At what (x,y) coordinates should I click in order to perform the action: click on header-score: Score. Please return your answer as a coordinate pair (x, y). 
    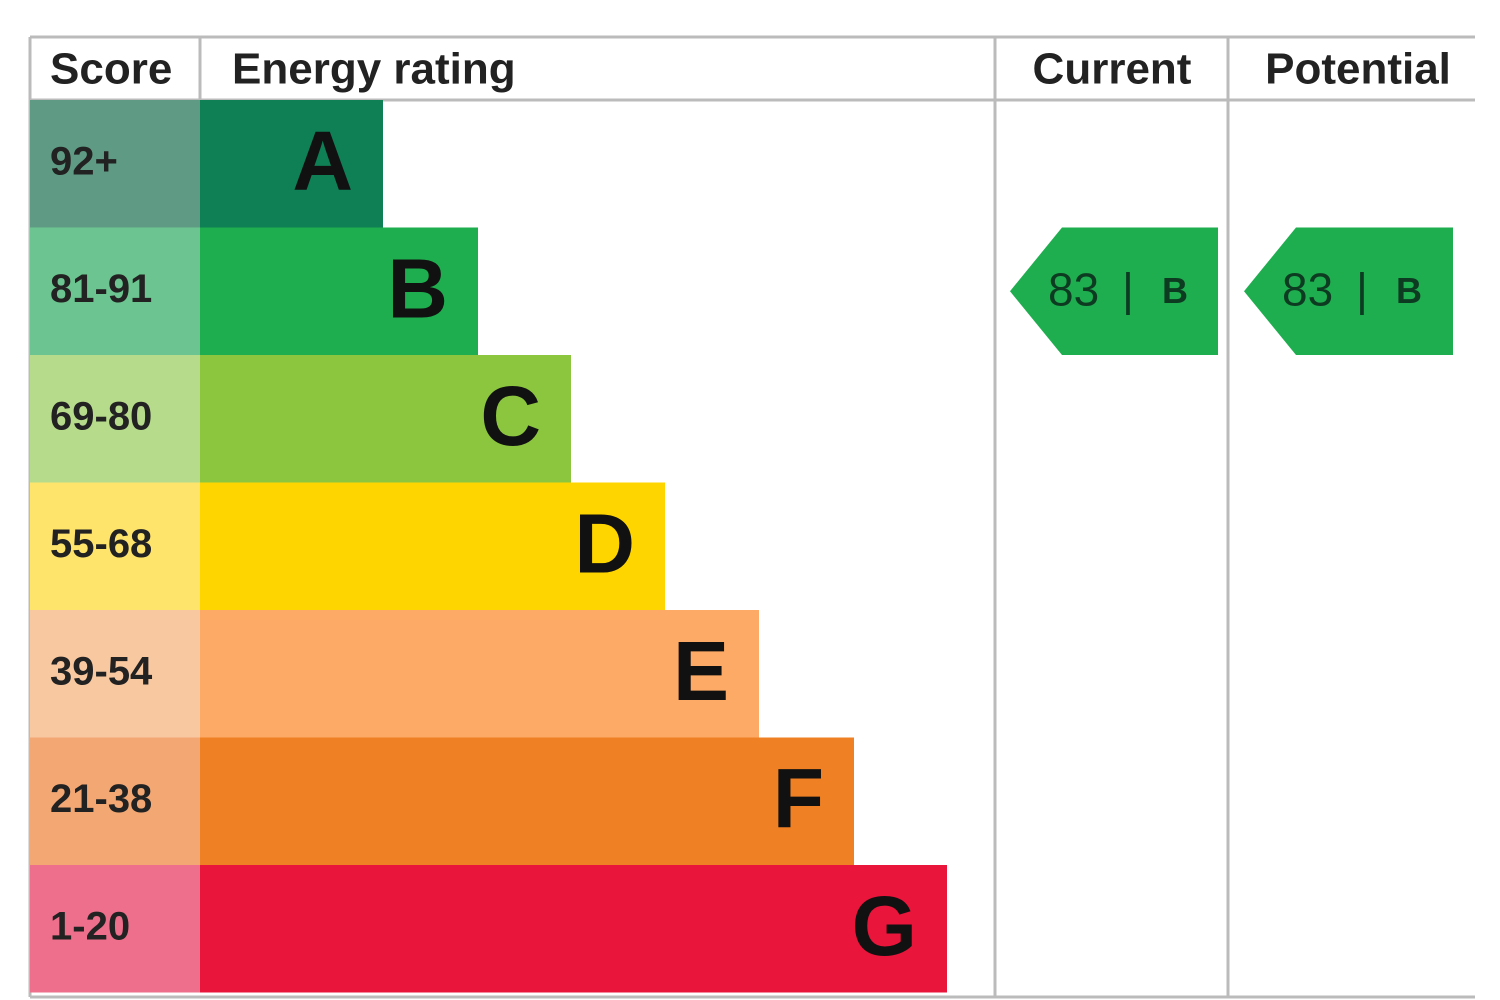
    Looking at the image, I should click on (111, 69).